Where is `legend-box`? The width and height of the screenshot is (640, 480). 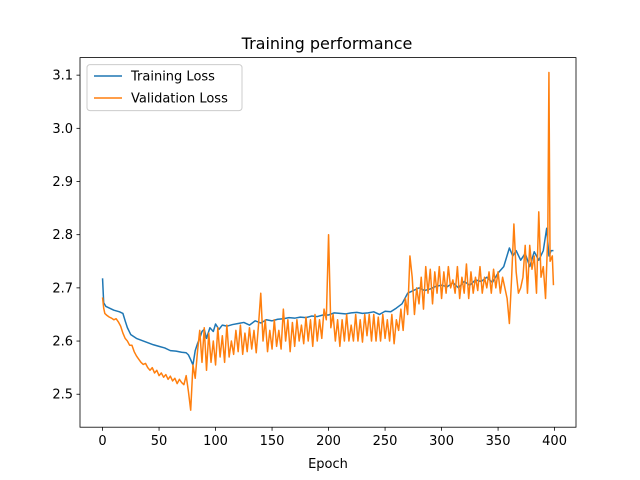
legend-box is located at coordinates (164, 88).